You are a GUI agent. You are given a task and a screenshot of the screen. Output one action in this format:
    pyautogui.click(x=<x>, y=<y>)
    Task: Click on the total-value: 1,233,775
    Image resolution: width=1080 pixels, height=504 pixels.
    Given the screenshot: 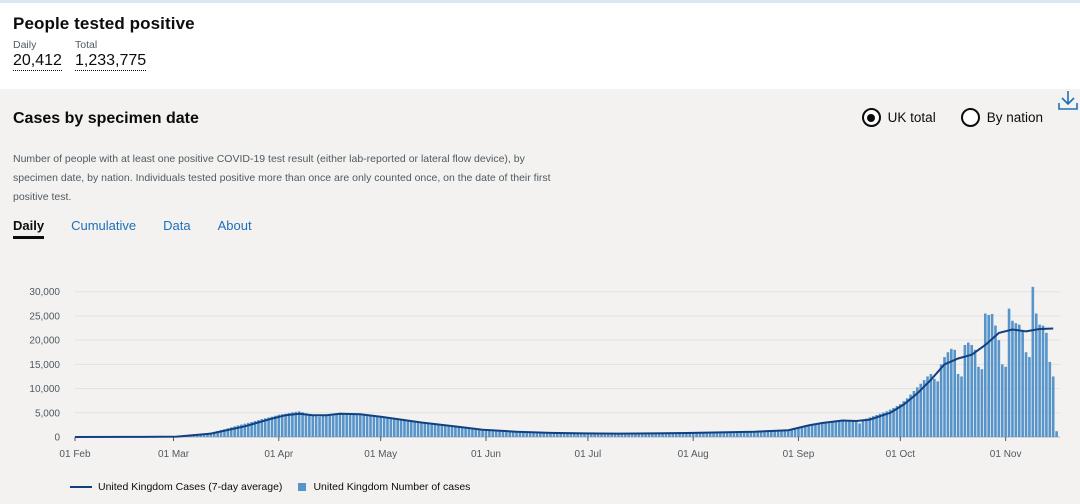 What is the action you would take?
    pyautogui.click(x=111, y=61)
    